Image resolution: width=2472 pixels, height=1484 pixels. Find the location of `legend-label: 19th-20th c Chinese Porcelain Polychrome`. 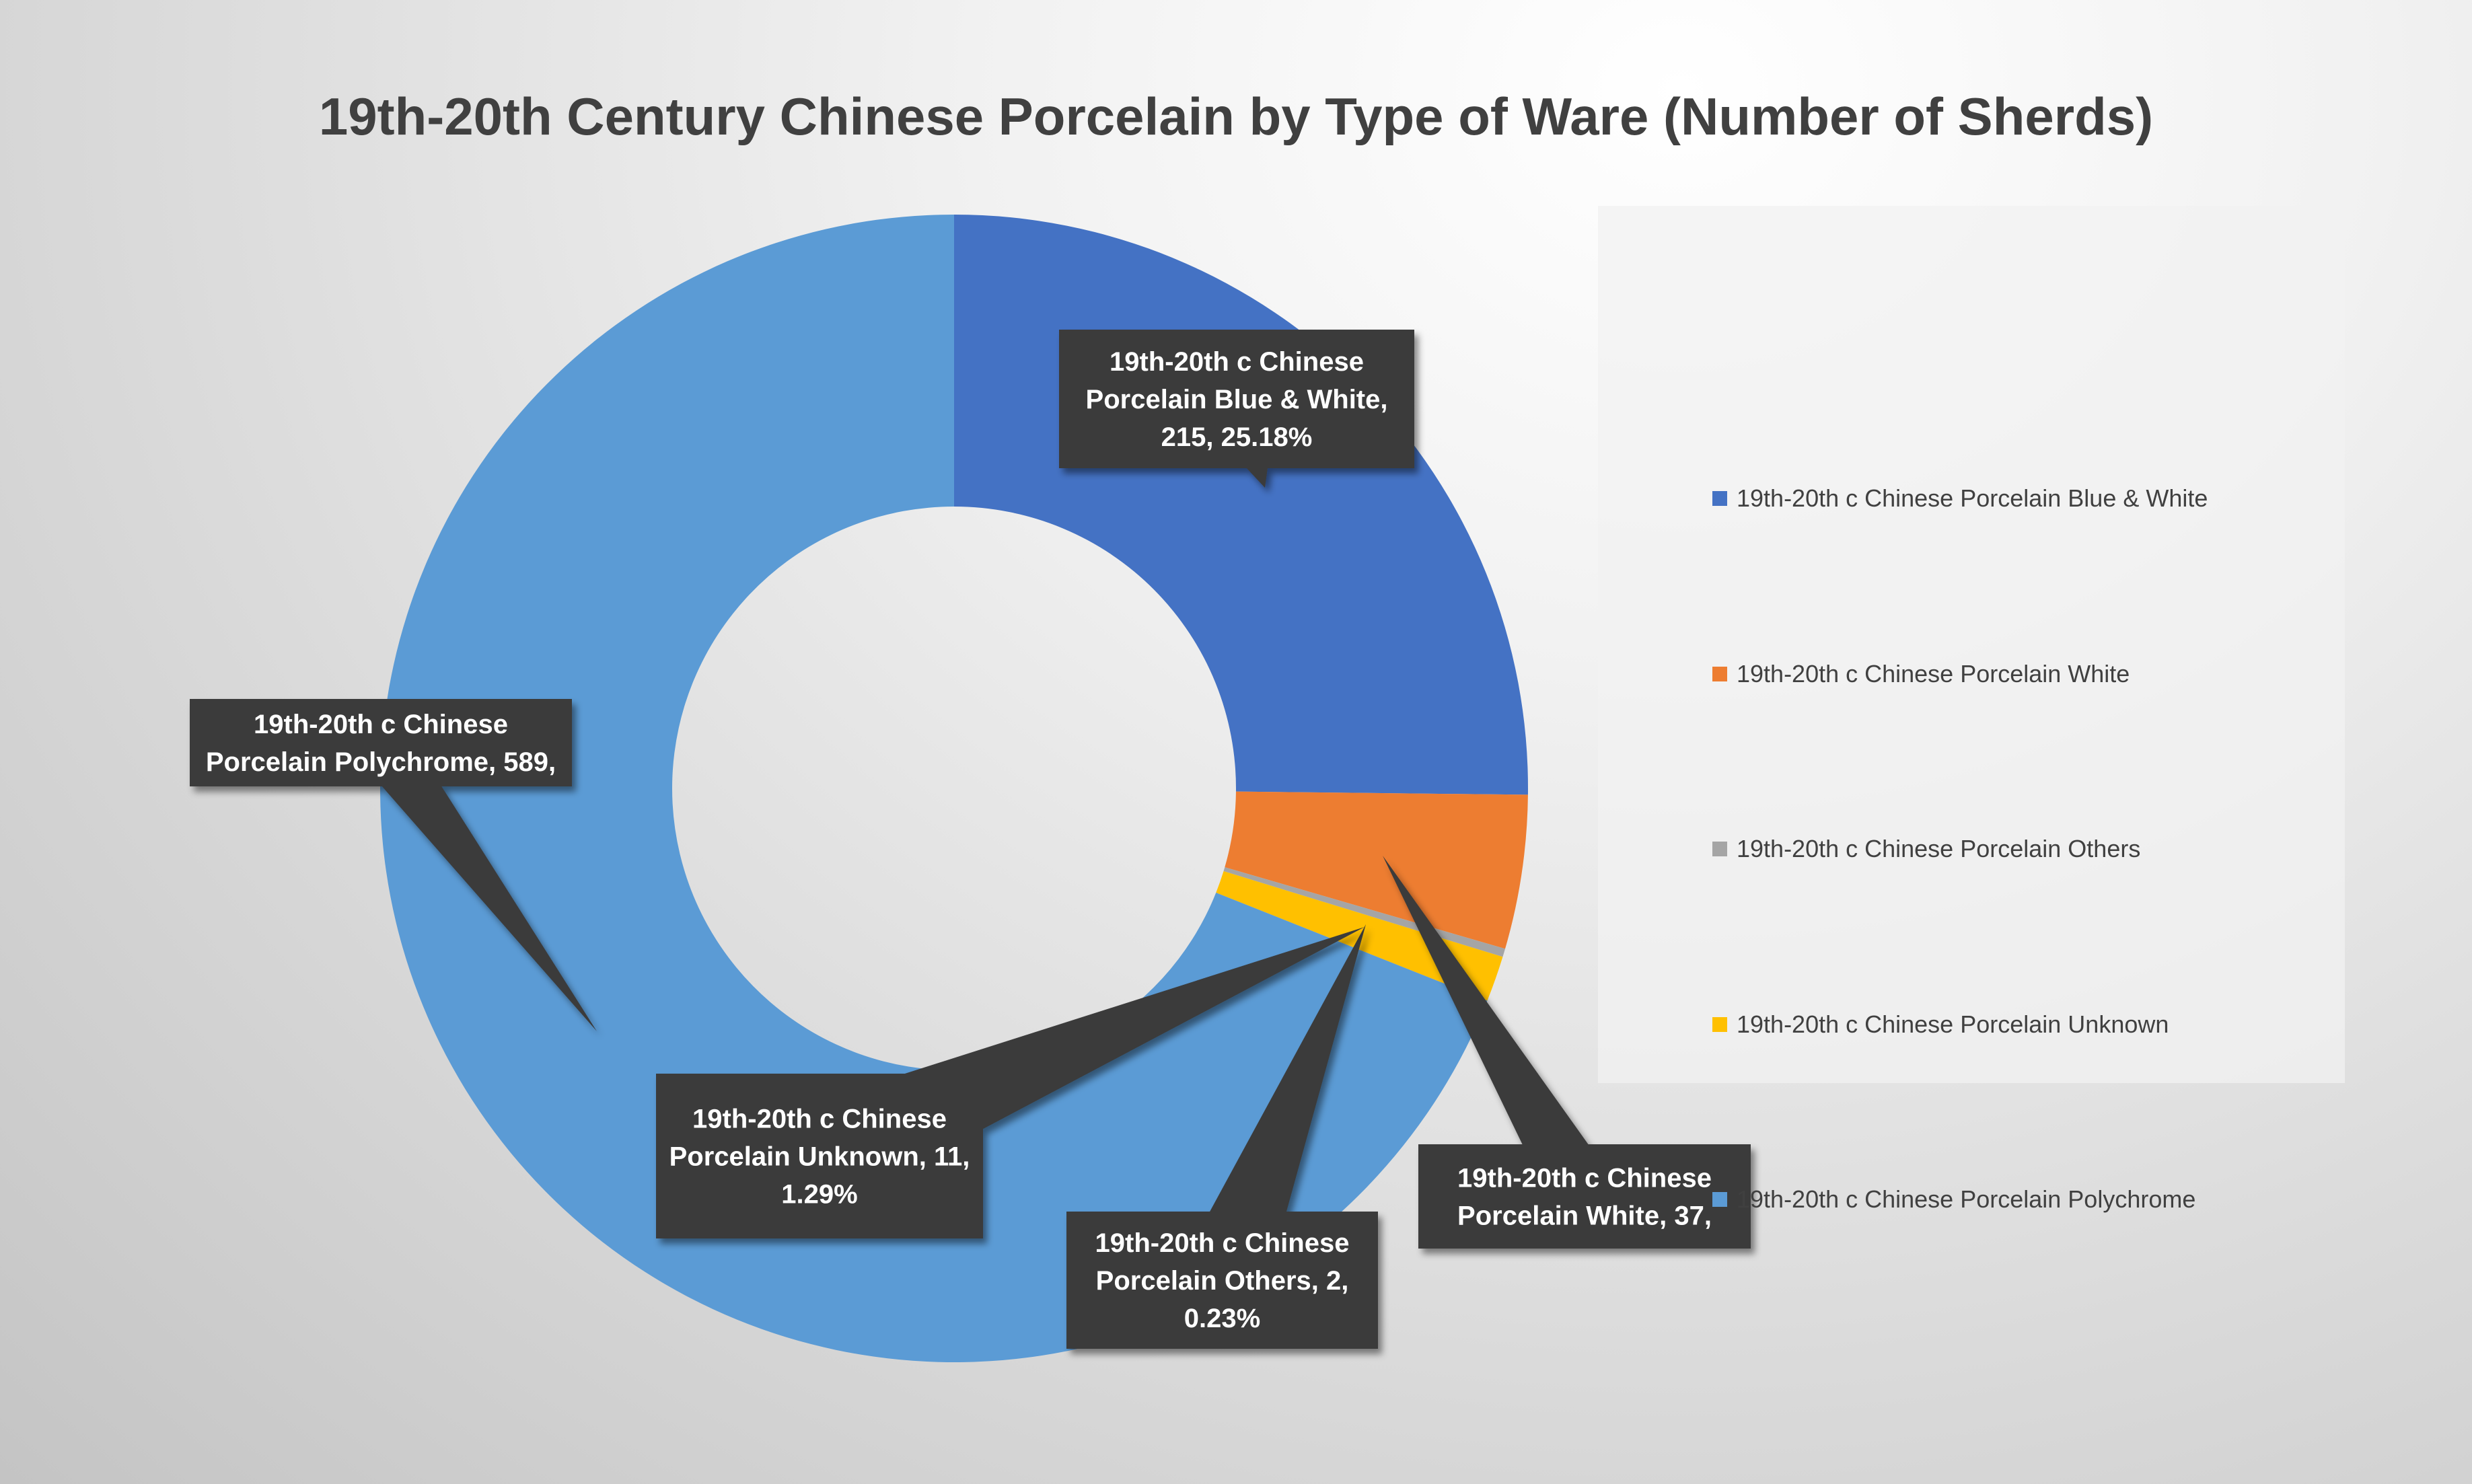

legend-label: 19th-20th c Chinese Porcelain Polychrome is located at coordinates (1966, 1199).